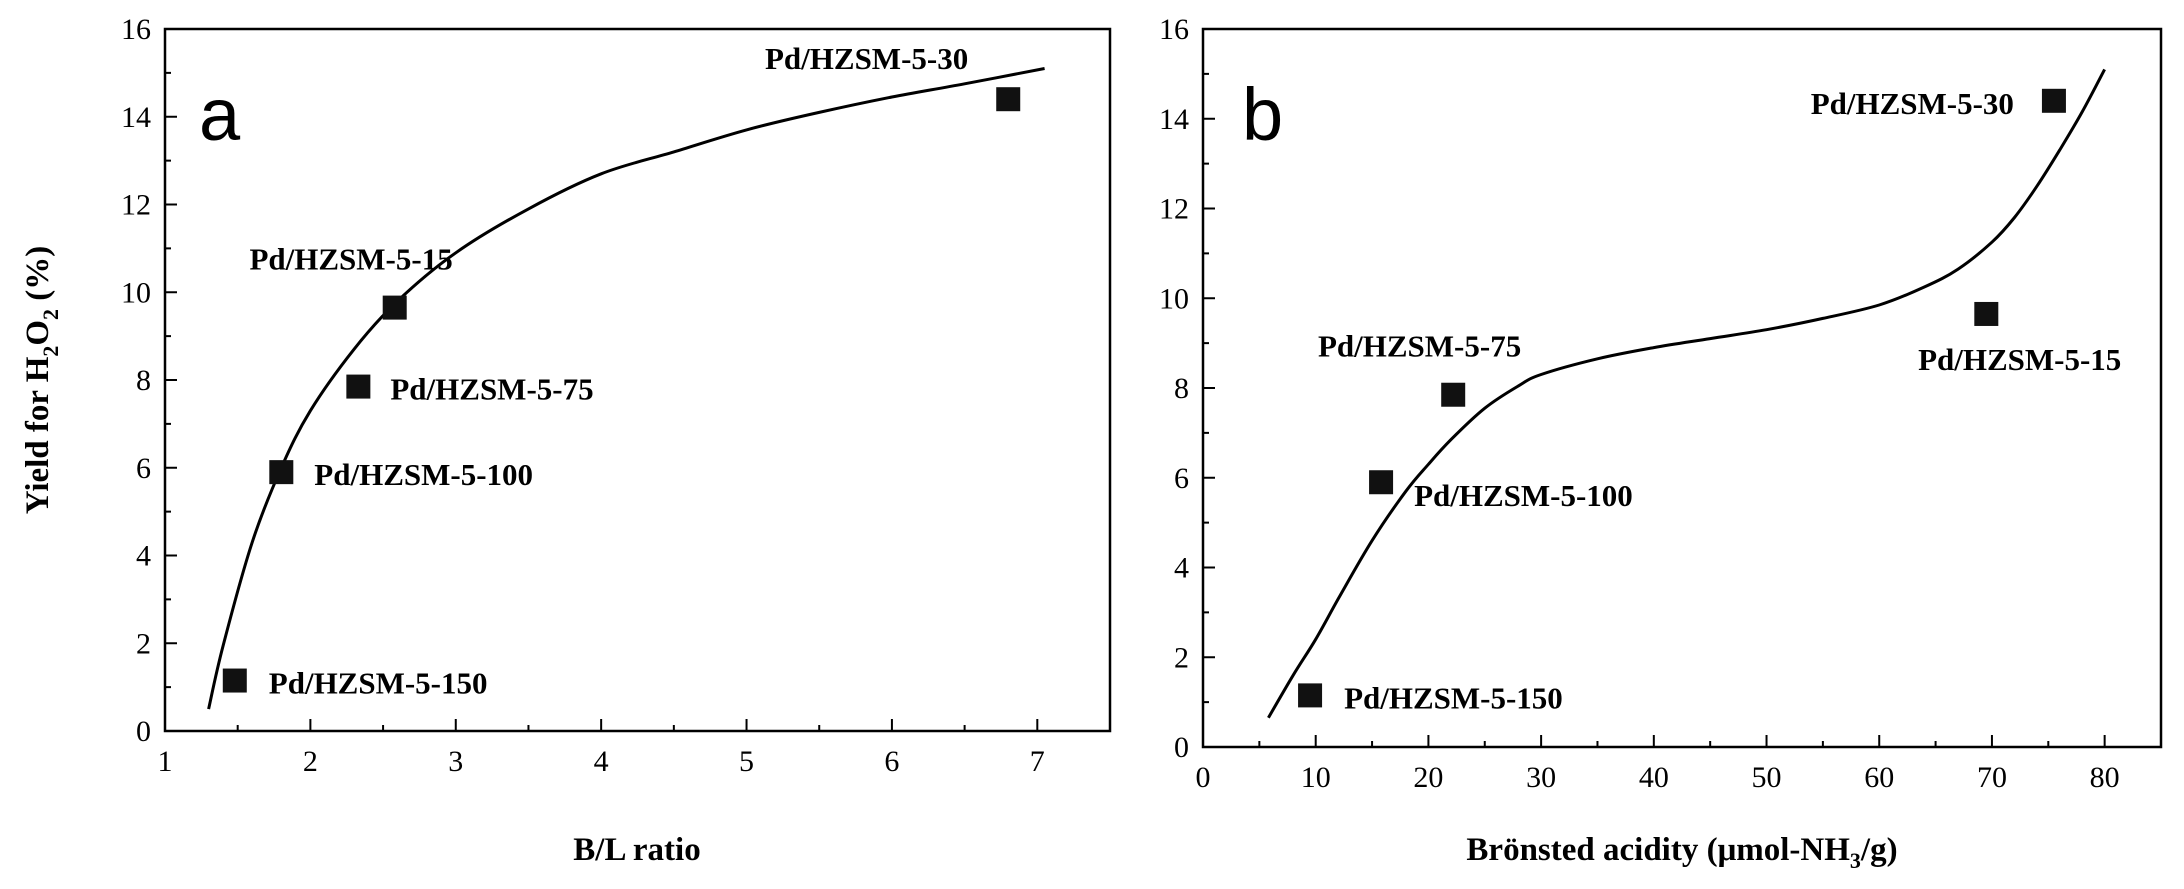  I want to click on panel-b-letter: b, so click(1262, 114).